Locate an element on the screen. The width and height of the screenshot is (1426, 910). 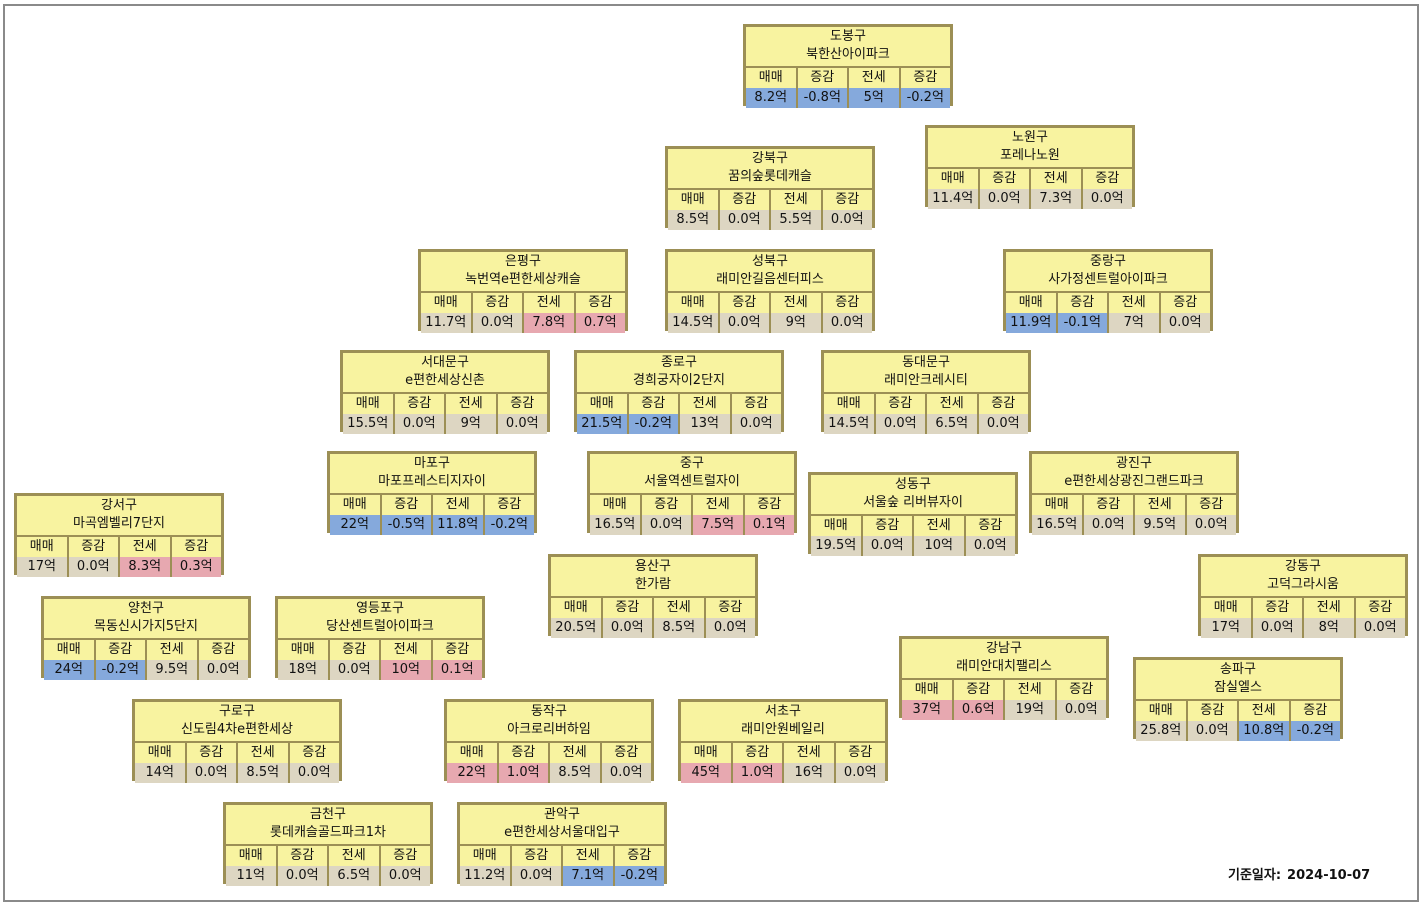
card-header: 서초구 래미안원베일리 is located at coordinates (783, 721).